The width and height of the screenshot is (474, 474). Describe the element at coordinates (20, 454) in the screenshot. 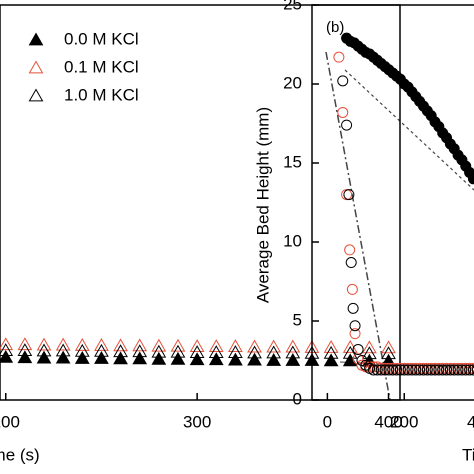

I see `x-axis-label: Time (s)` at that location.